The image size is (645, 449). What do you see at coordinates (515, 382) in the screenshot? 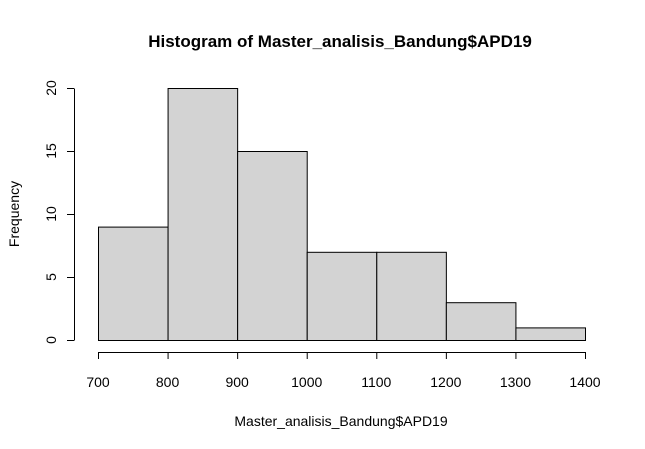
I see `x-tick-label: 1300` at bounding box center [515, 382].